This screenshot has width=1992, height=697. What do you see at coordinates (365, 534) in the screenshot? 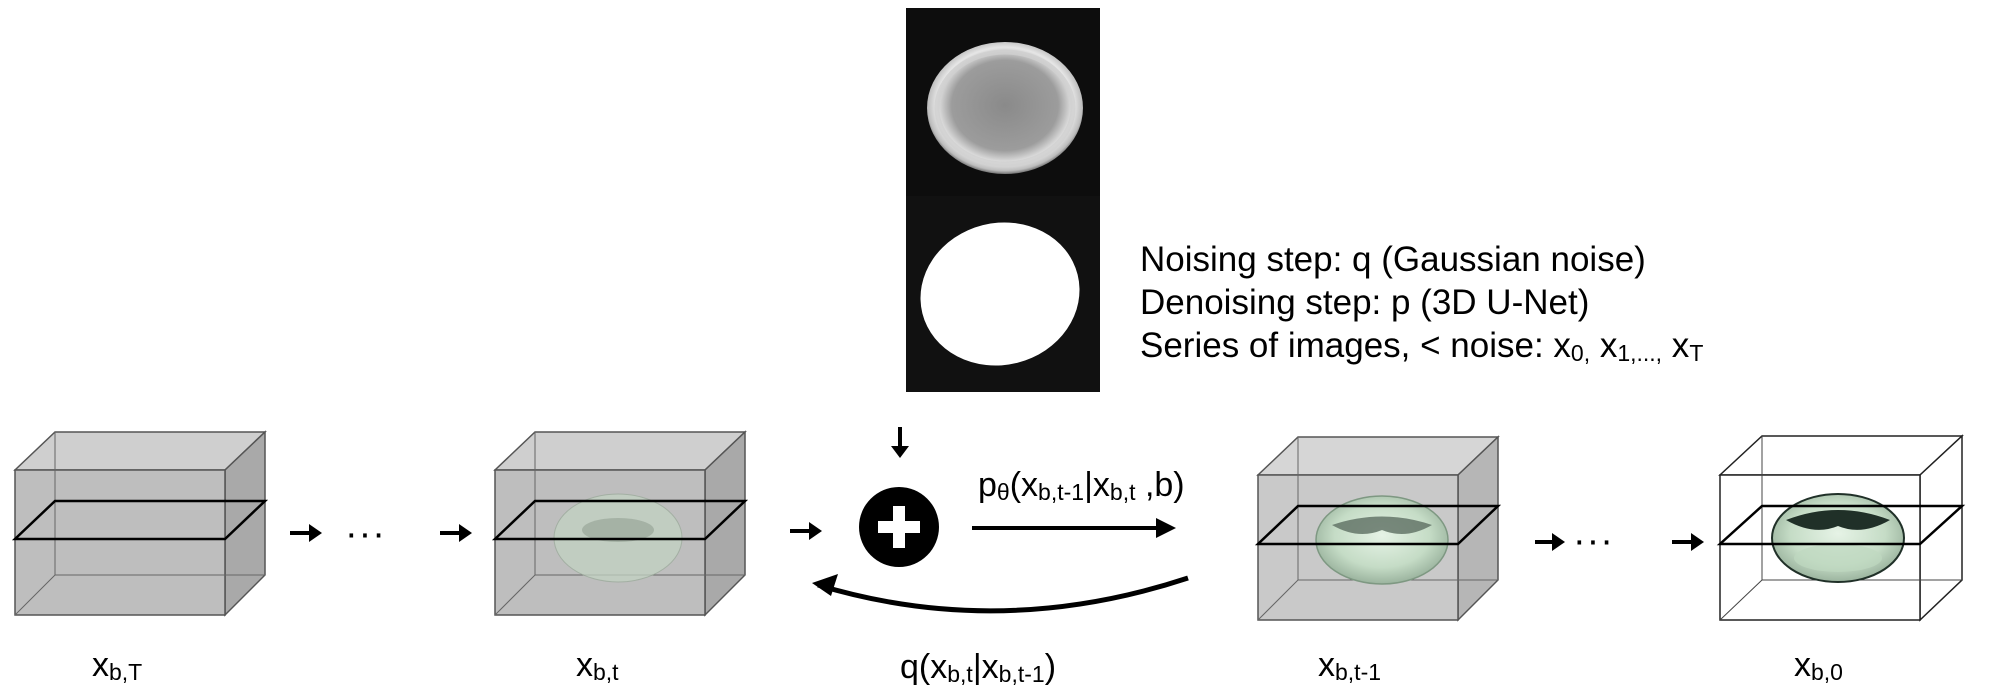
I see `ellipsis-left: ···` at bounding box center [365, 534].